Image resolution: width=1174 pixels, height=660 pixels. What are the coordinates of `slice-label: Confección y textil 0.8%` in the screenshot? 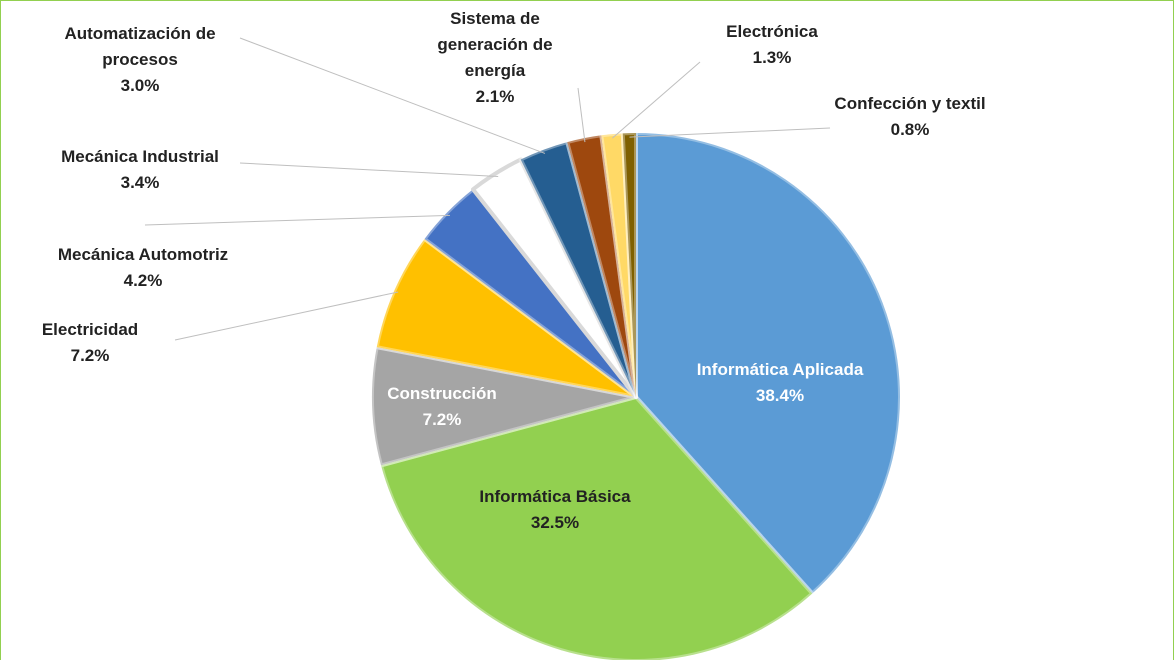 It's located at (910, 117).